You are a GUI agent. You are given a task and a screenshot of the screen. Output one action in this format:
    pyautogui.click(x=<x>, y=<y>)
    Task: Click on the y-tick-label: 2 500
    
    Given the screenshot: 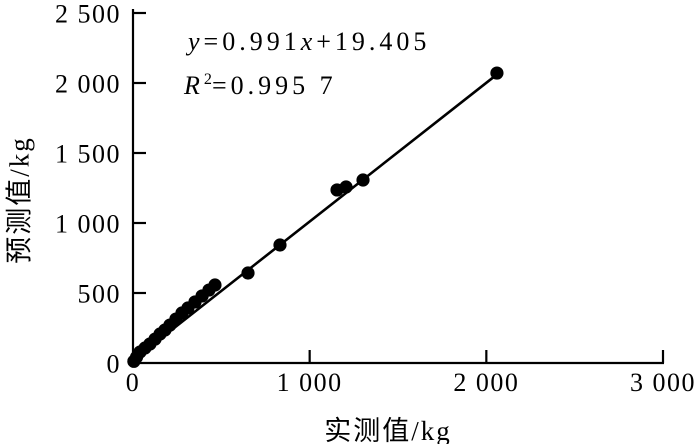 What is the action you would take?
    pyautogui.click(x=88, y=14)
    